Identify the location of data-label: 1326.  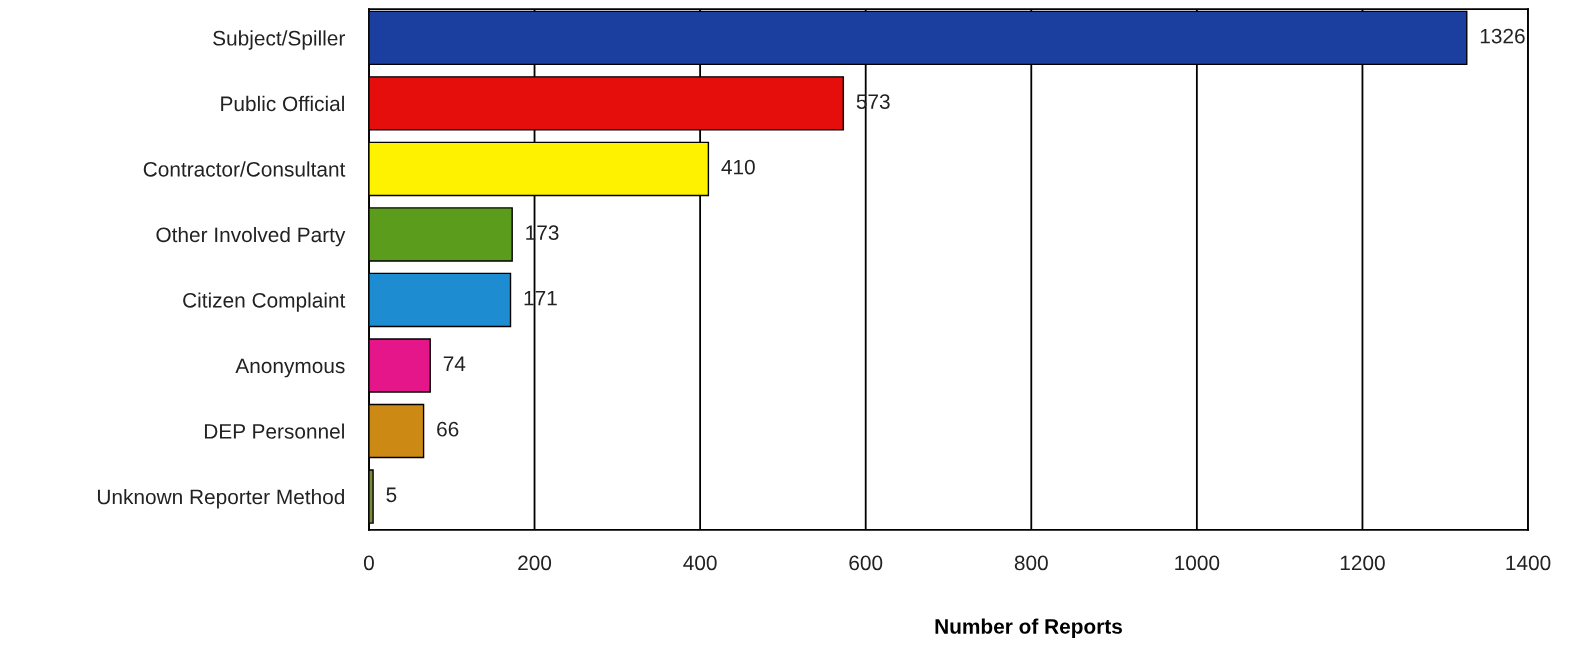
(1502, 36).